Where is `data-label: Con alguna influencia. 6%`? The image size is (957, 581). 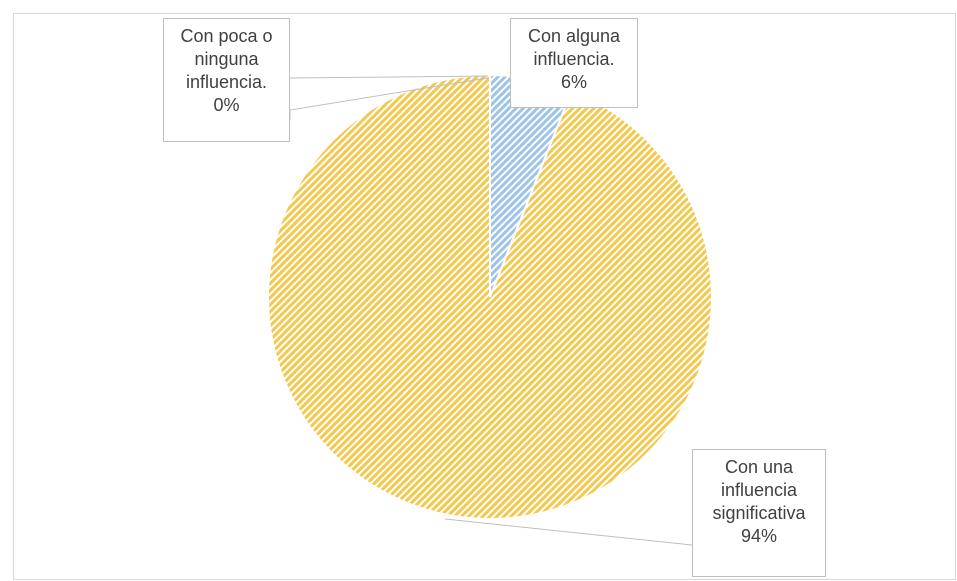
data-label: Con alguna influencia. 6% is located at coordinates (574, 63).